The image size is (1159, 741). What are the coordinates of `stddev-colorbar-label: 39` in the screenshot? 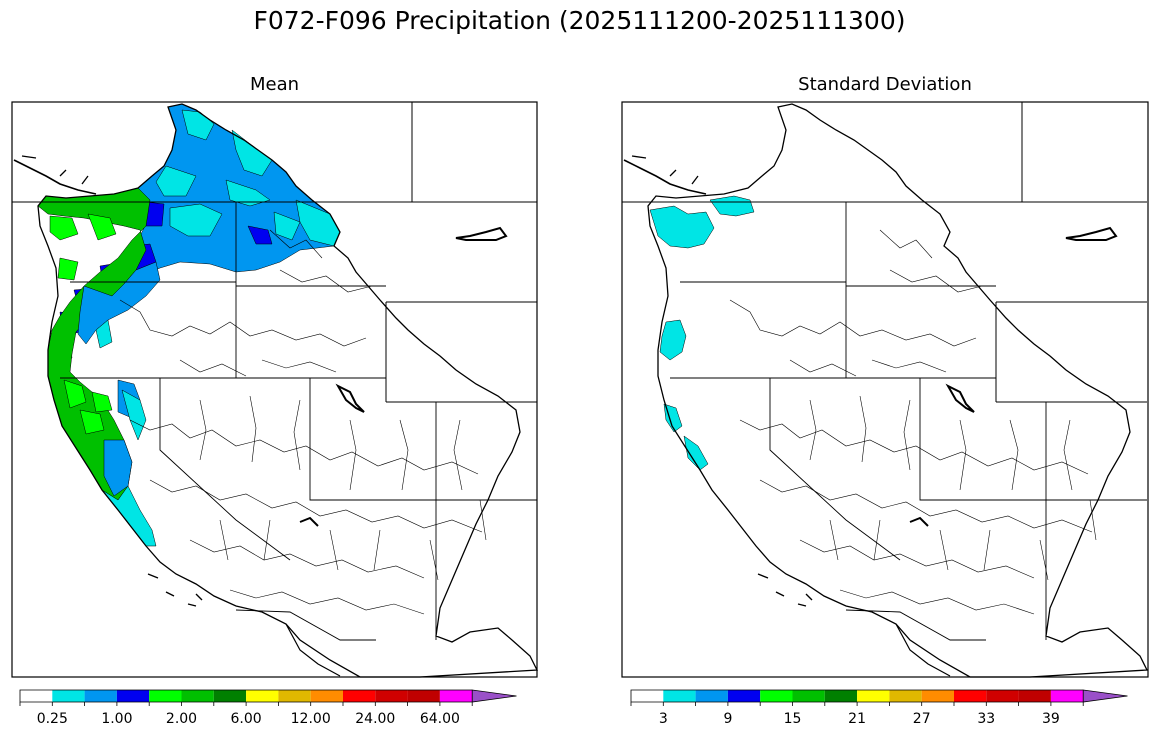 It's located at (1051, 719).